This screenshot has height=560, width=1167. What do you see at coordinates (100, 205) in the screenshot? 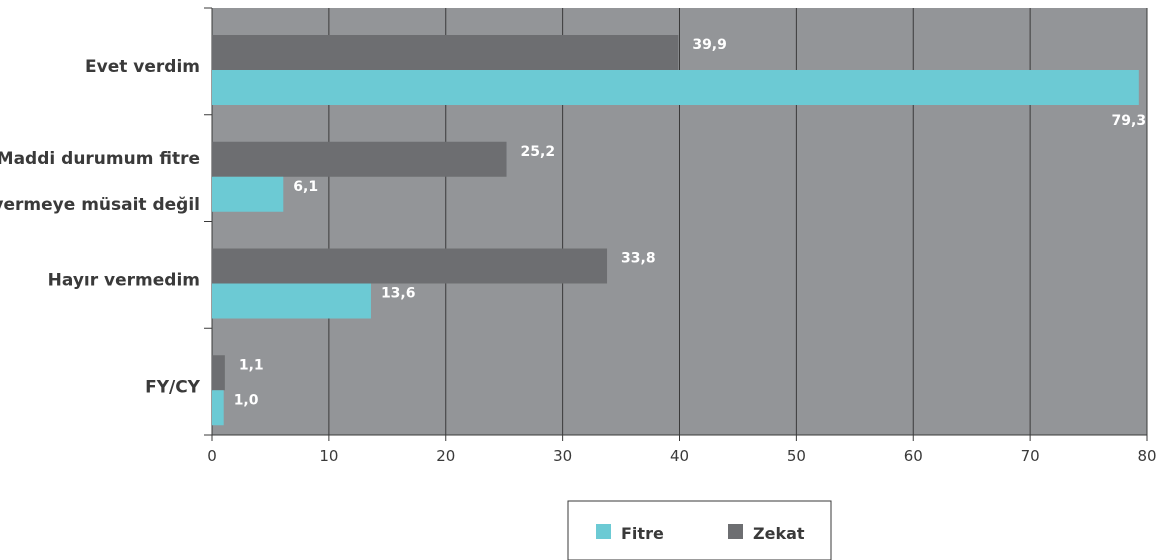
I see `category-label: vermeye müsait değil` at bounding box center [100, 205].